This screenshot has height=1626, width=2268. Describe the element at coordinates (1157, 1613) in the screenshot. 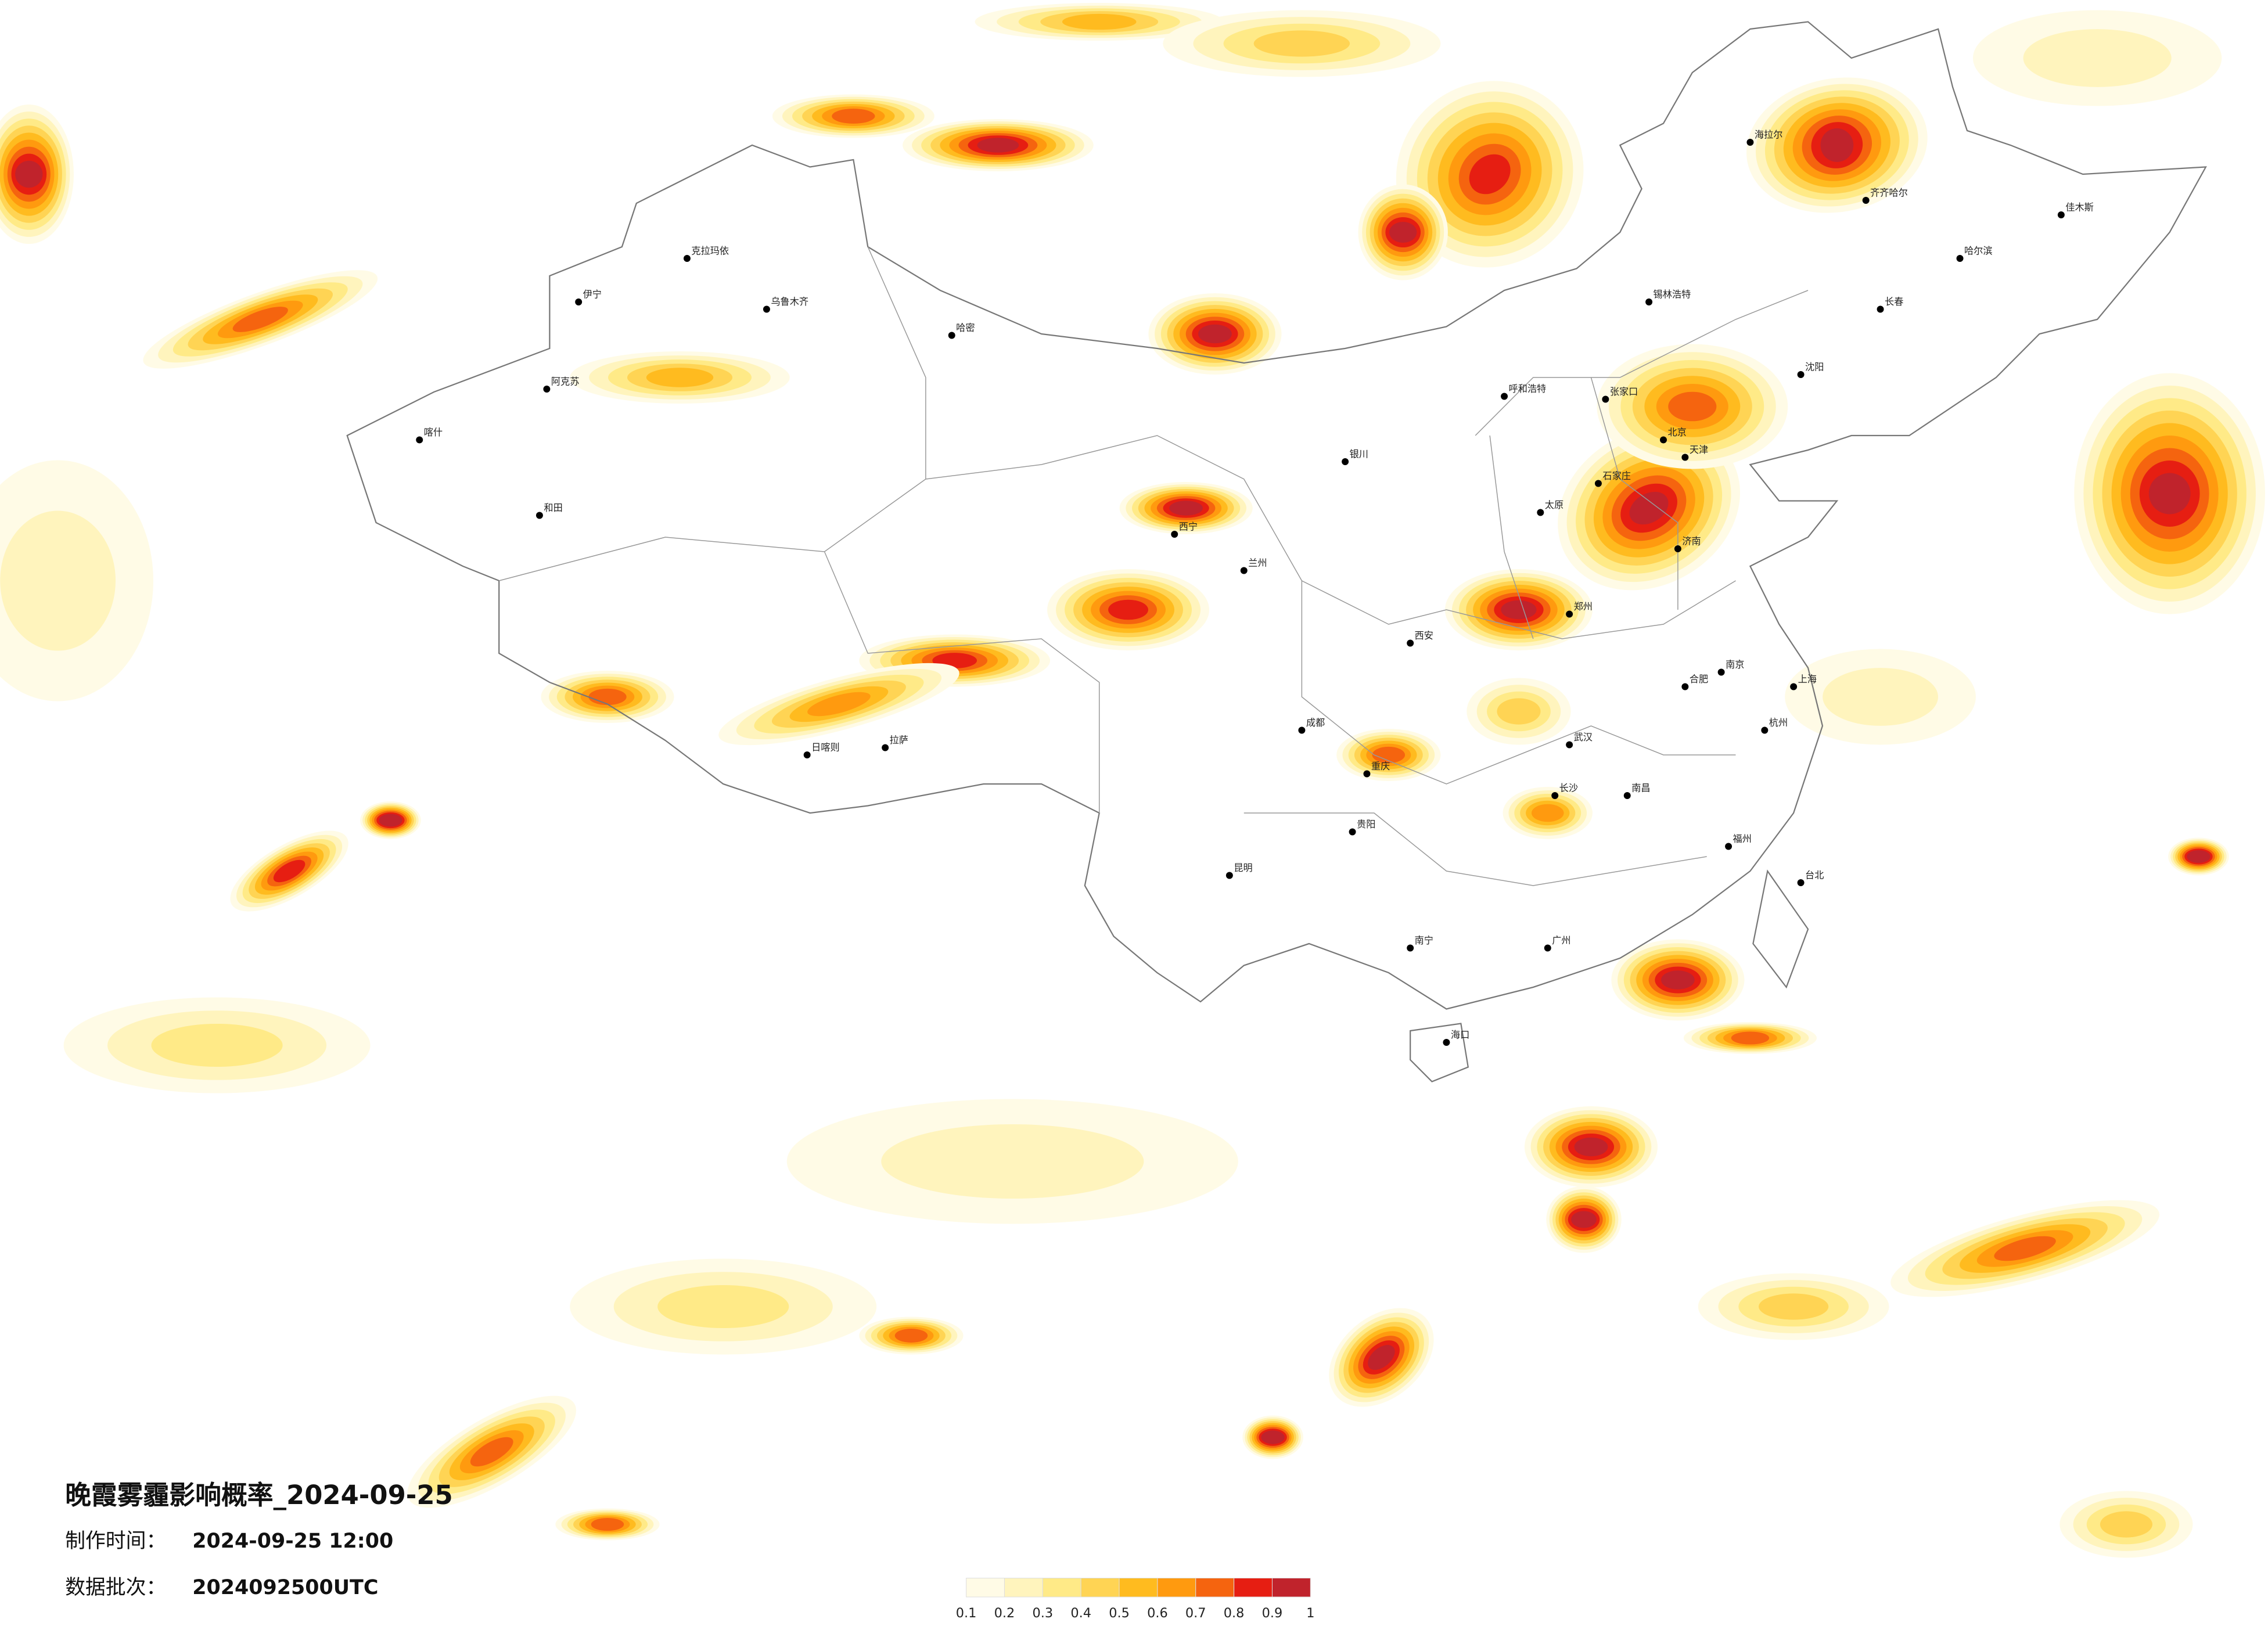

I see `legend-tick-label: 0.6` at that location.